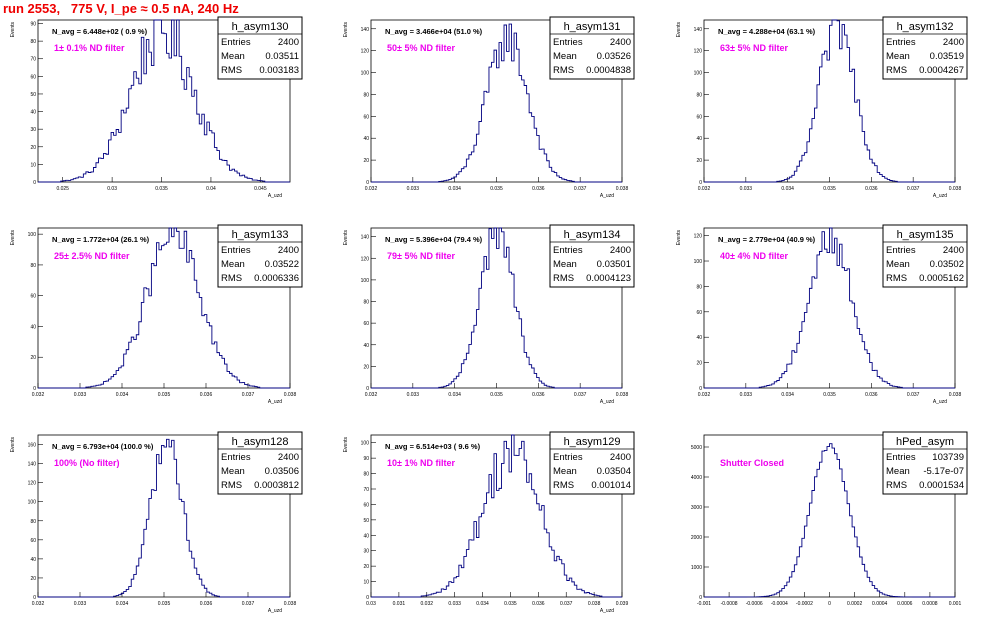 The height and width of the screenshot is (622, 996). Describe the element at coordinates (87, 463) in the screenshot. I see `filter-annotation: 100% (No filter)` at that location.